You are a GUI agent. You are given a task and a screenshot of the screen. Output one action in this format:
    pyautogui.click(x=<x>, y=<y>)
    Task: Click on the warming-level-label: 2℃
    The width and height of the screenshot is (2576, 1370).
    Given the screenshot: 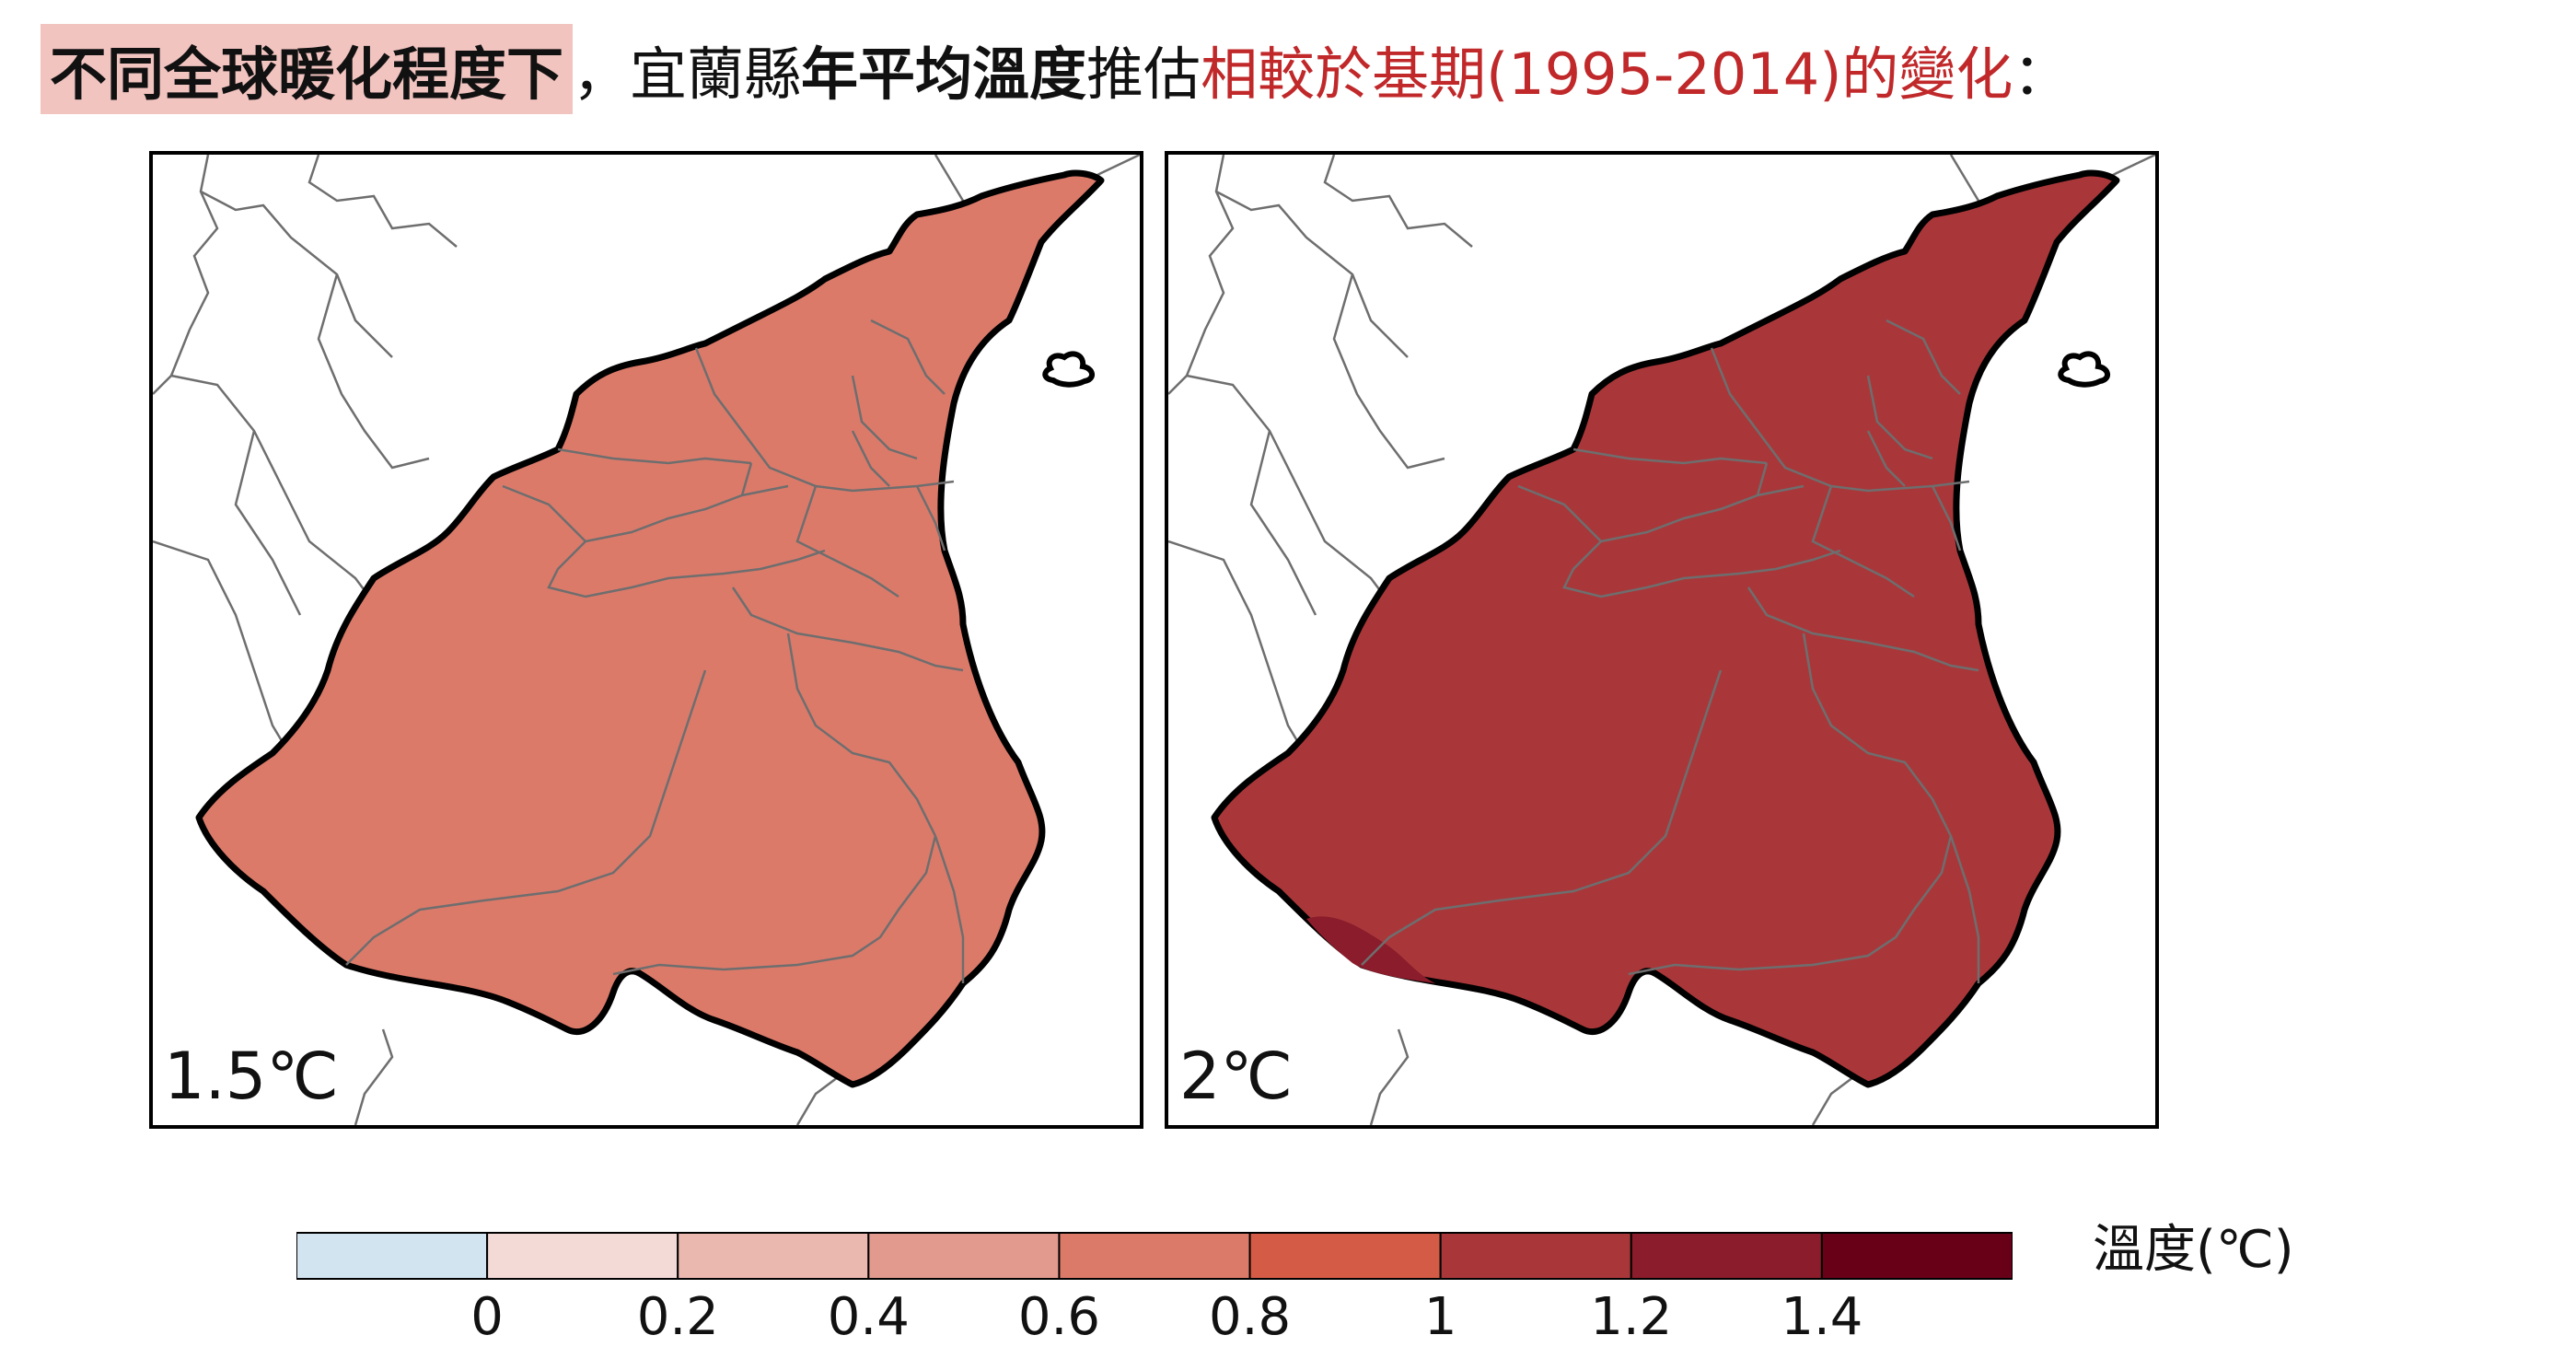 What is the action you would take?
    pyautogui.click(x=1236, y=1076)
    